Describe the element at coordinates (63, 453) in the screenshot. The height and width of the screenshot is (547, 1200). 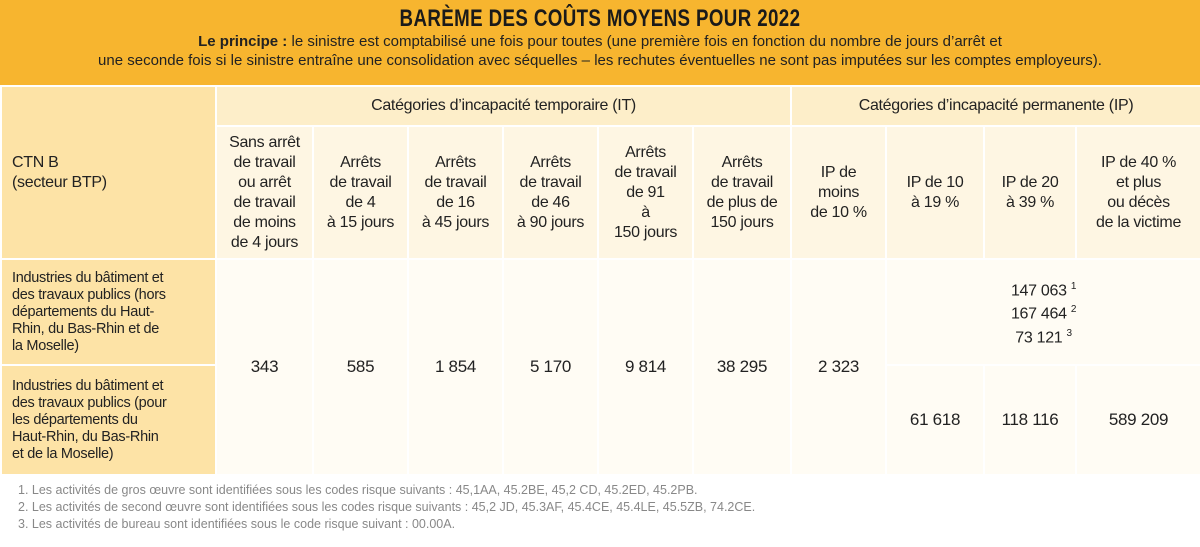
I see `text-line: et de la Moselle)` at that location.